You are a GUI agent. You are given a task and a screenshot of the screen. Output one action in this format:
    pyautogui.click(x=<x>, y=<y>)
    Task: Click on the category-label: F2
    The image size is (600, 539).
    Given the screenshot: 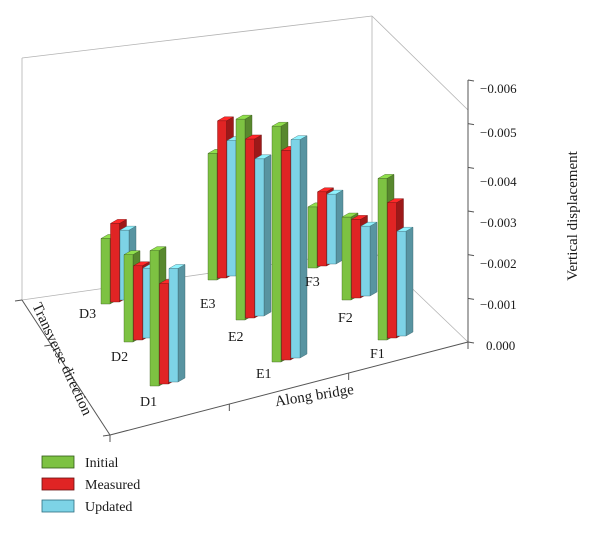 What is the action you would take?
    pyautogui.click(x=345, y=318)
    